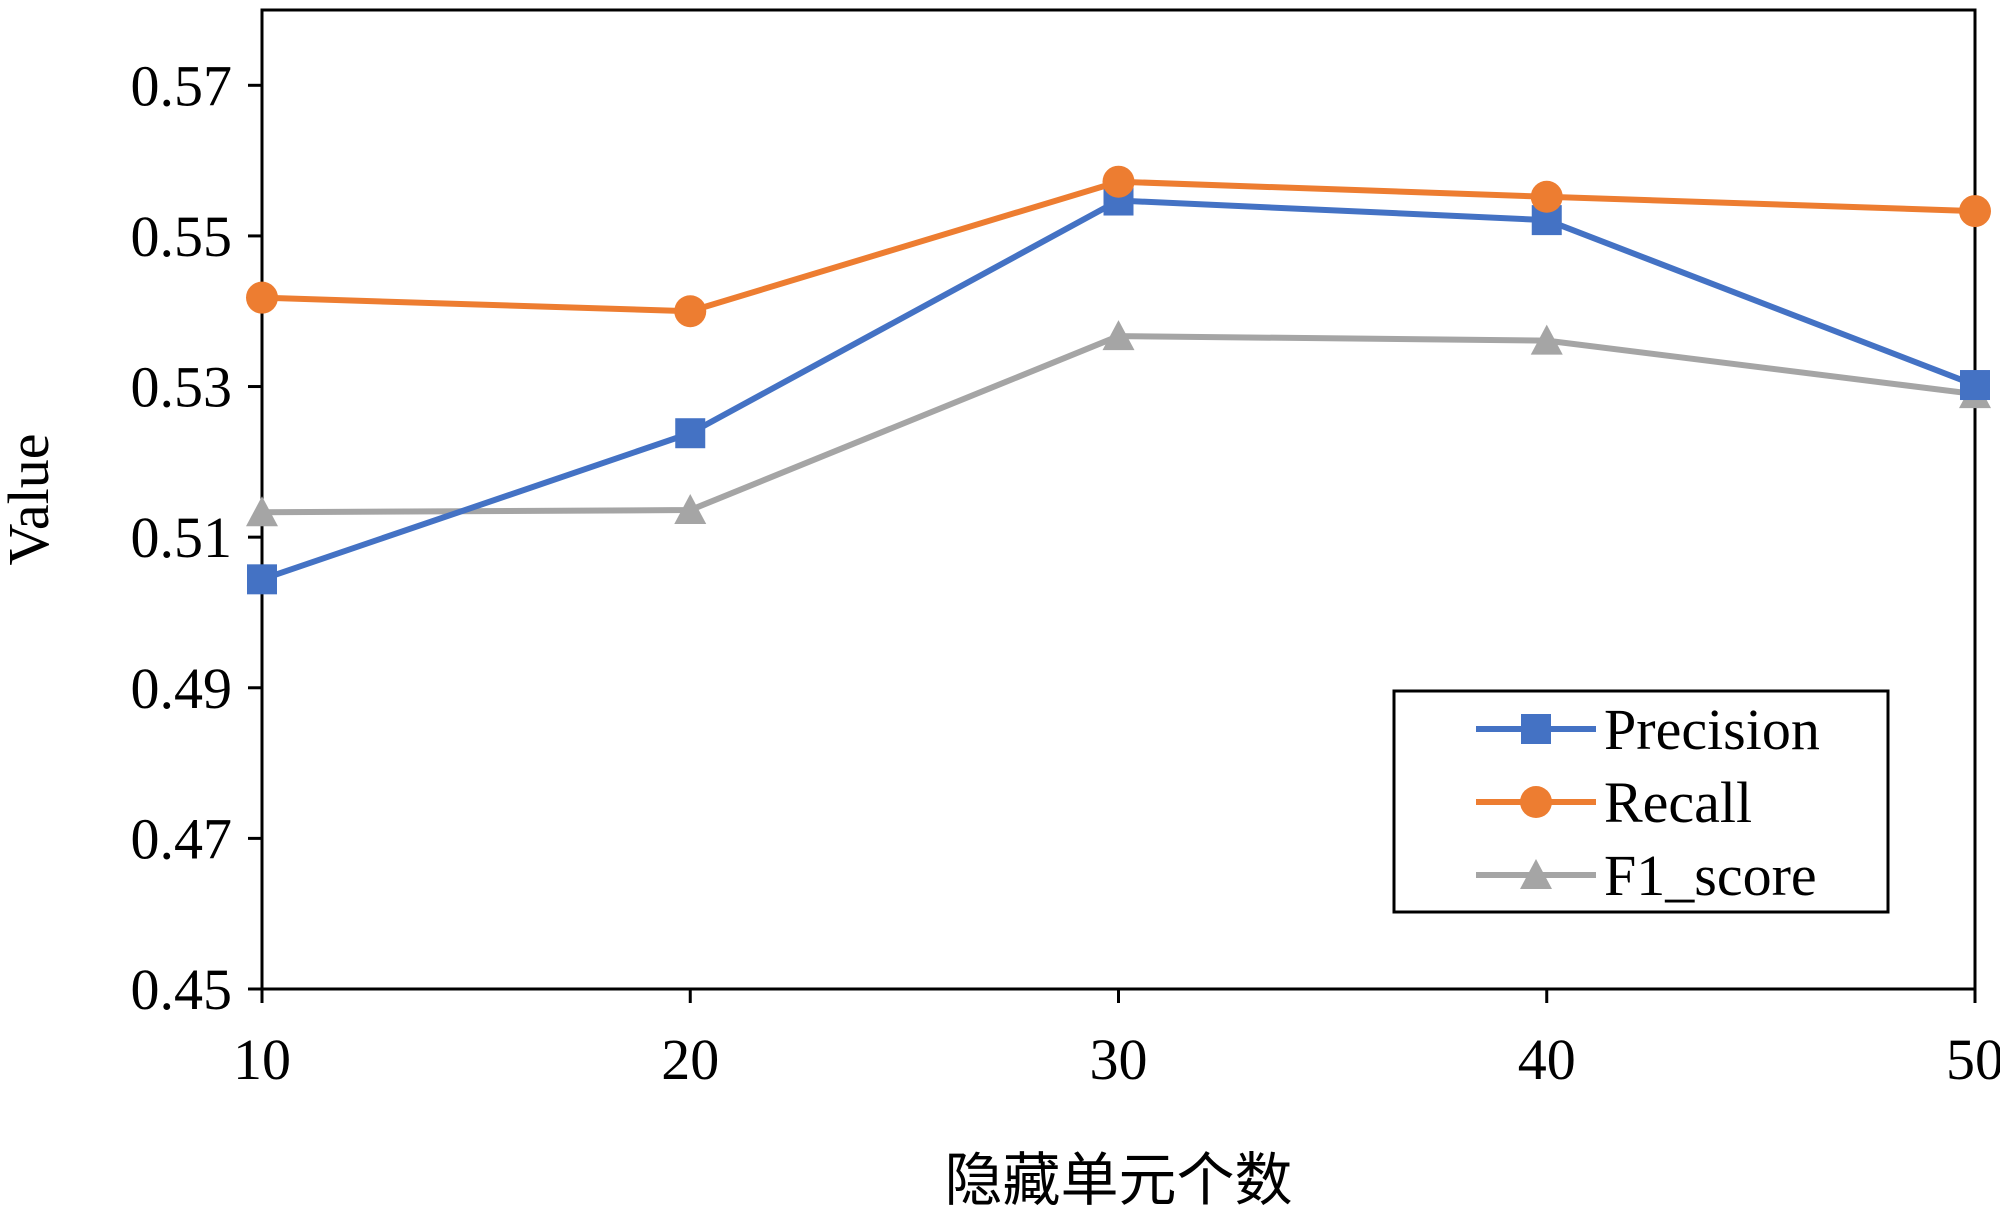 This screenshot has width=2000, height=1210. I want to click on y-tick-label: 0.55, so click(182, 236).